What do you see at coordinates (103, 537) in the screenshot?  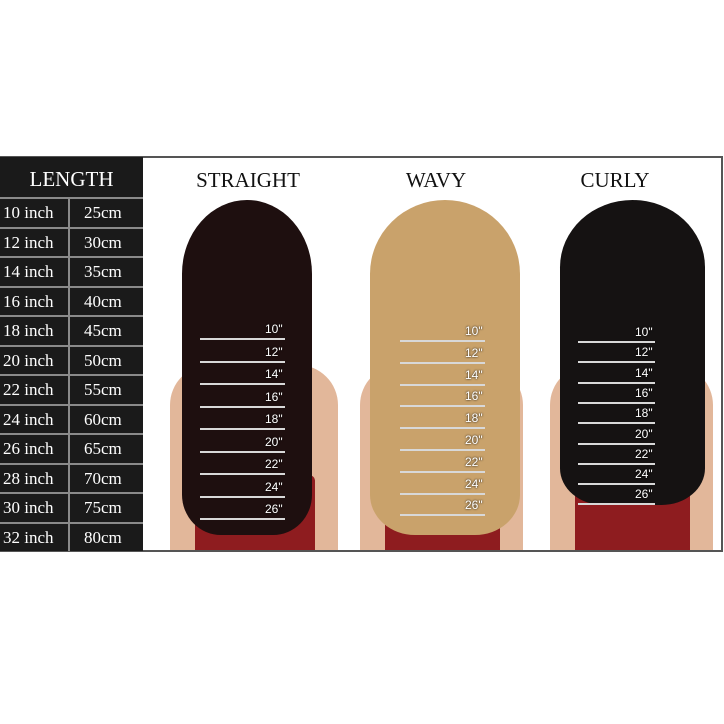 I see `cm-cell: 80cm` at bounding box center [103, 537].